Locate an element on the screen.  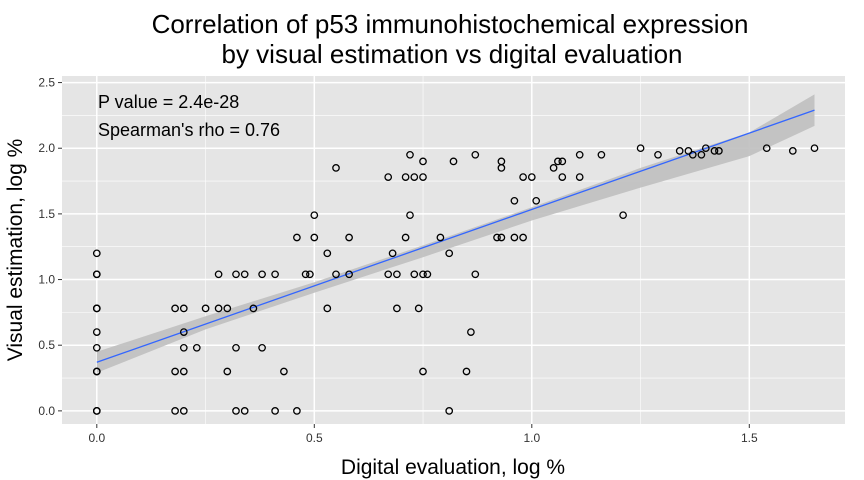
x-tick-label: 0.5 is located at coordinates (314, 438).